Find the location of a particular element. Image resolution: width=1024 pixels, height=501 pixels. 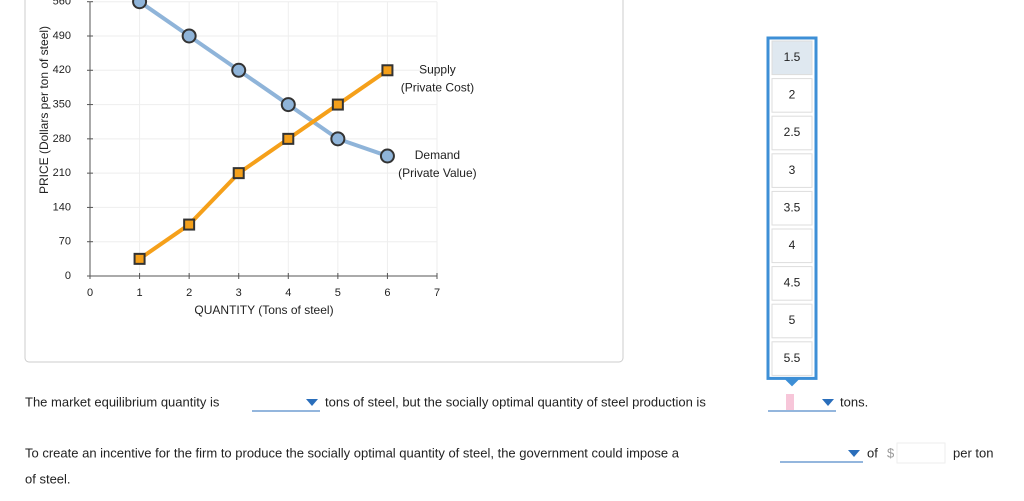

x-tick-label: 6 is located at coordinates (387, 293).